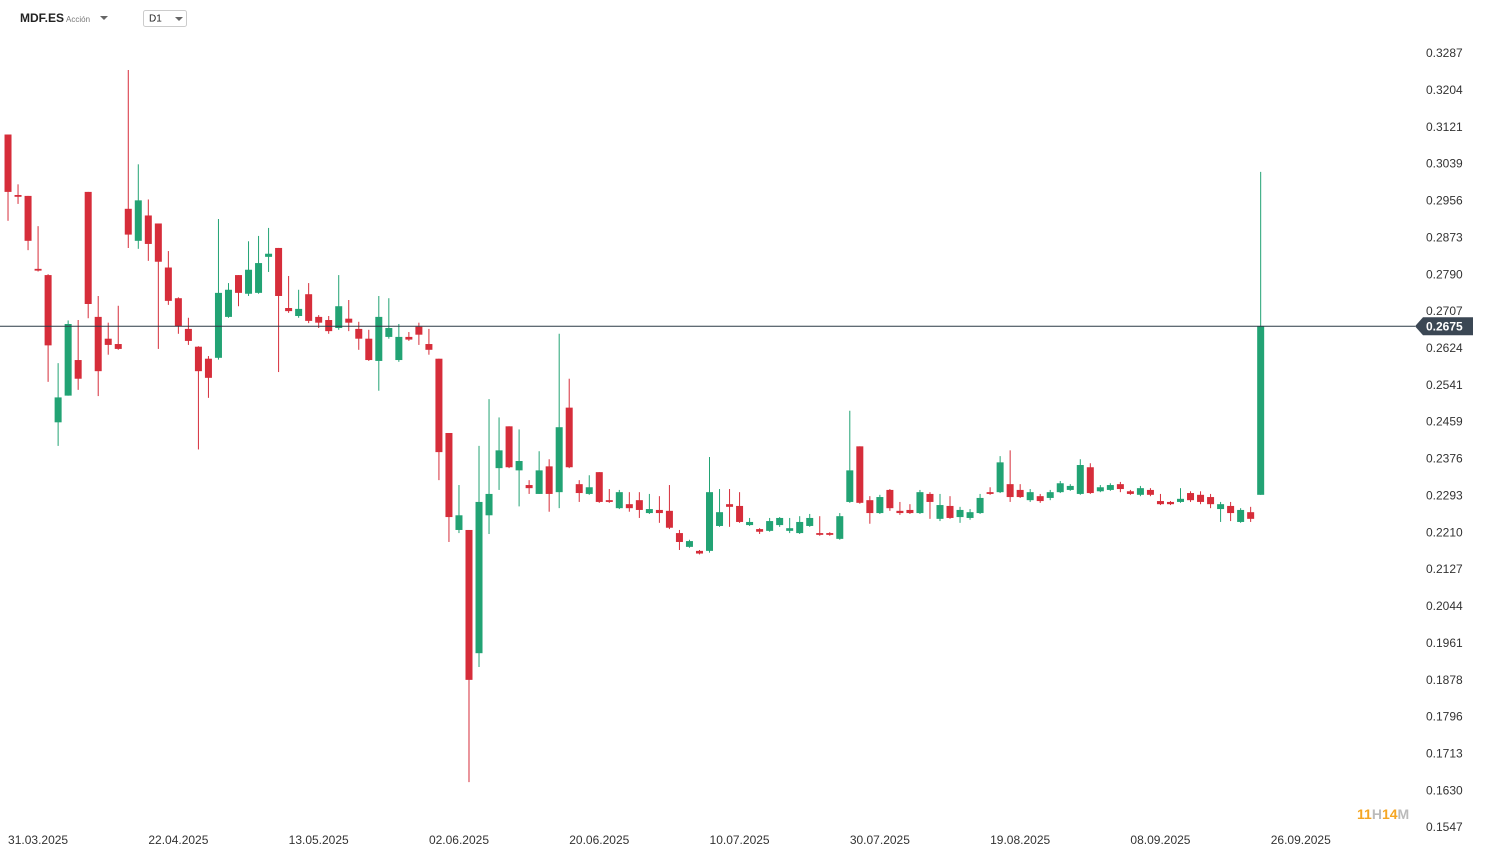 This screenshot has height=863, width=1485. What do you see at coordinates (1444, 458) in the screenshot?
I see `y-tick-label: 0.2376` at bounding box center [1444, 458].